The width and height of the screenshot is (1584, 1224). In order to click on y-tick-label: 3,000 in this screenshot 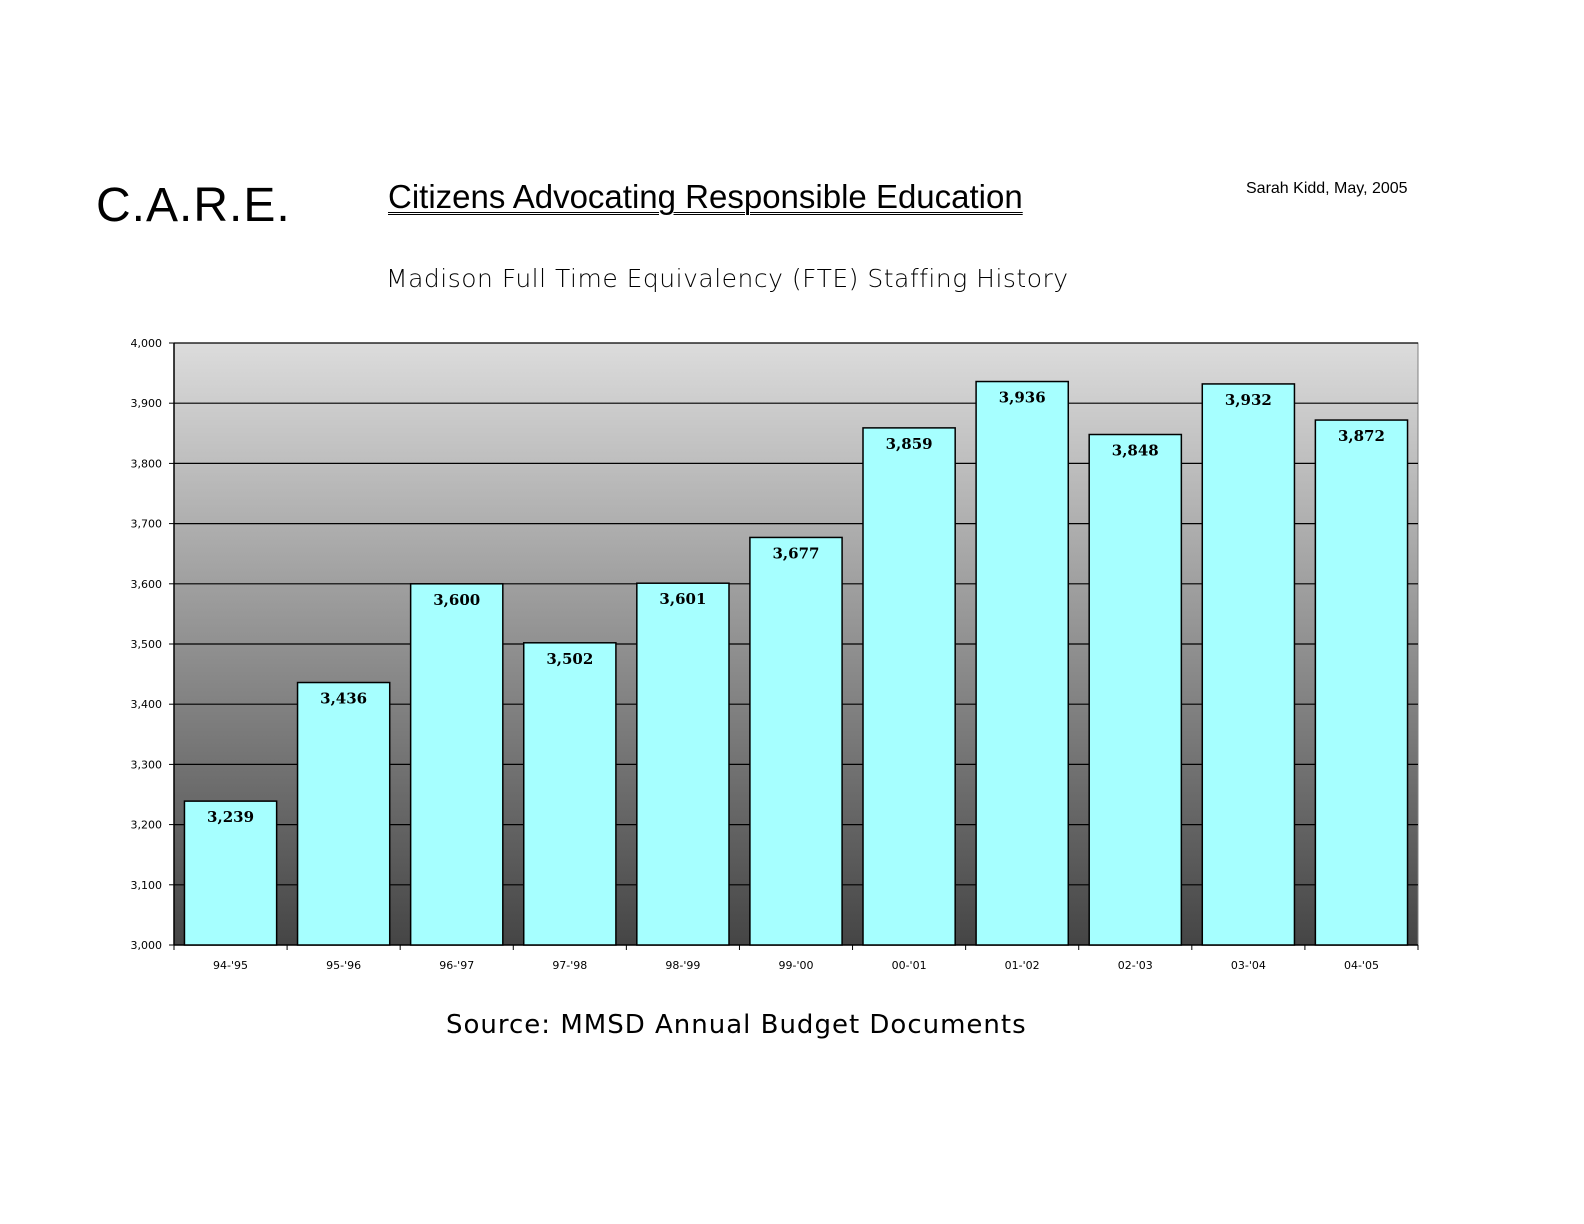, I will do `click(147, 945)`.